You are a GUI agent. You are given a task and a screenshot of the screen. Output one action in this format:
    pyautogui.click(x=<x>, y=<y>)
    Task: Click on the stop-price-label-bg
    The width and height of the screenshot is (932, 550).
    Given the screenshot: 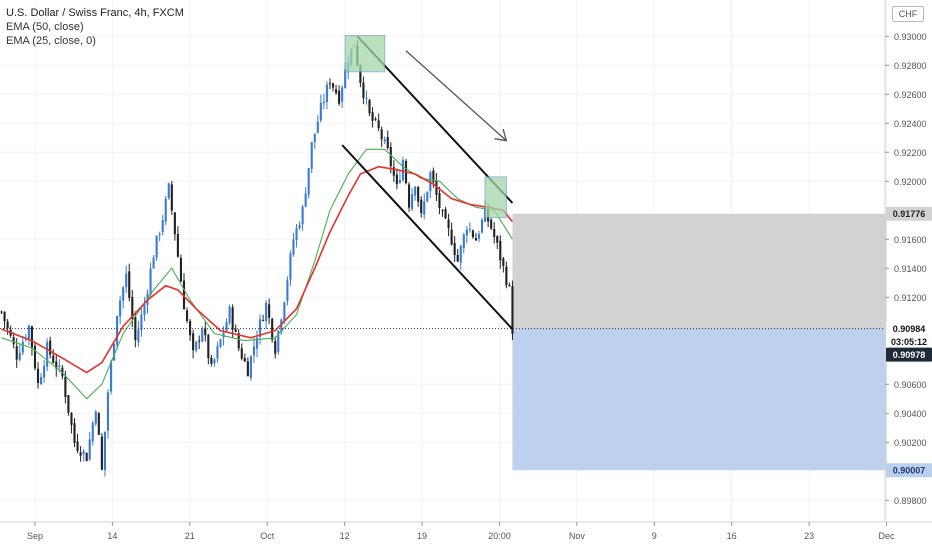 What is the action you would take?
    pyautogui.click(x=909, y=213)
    